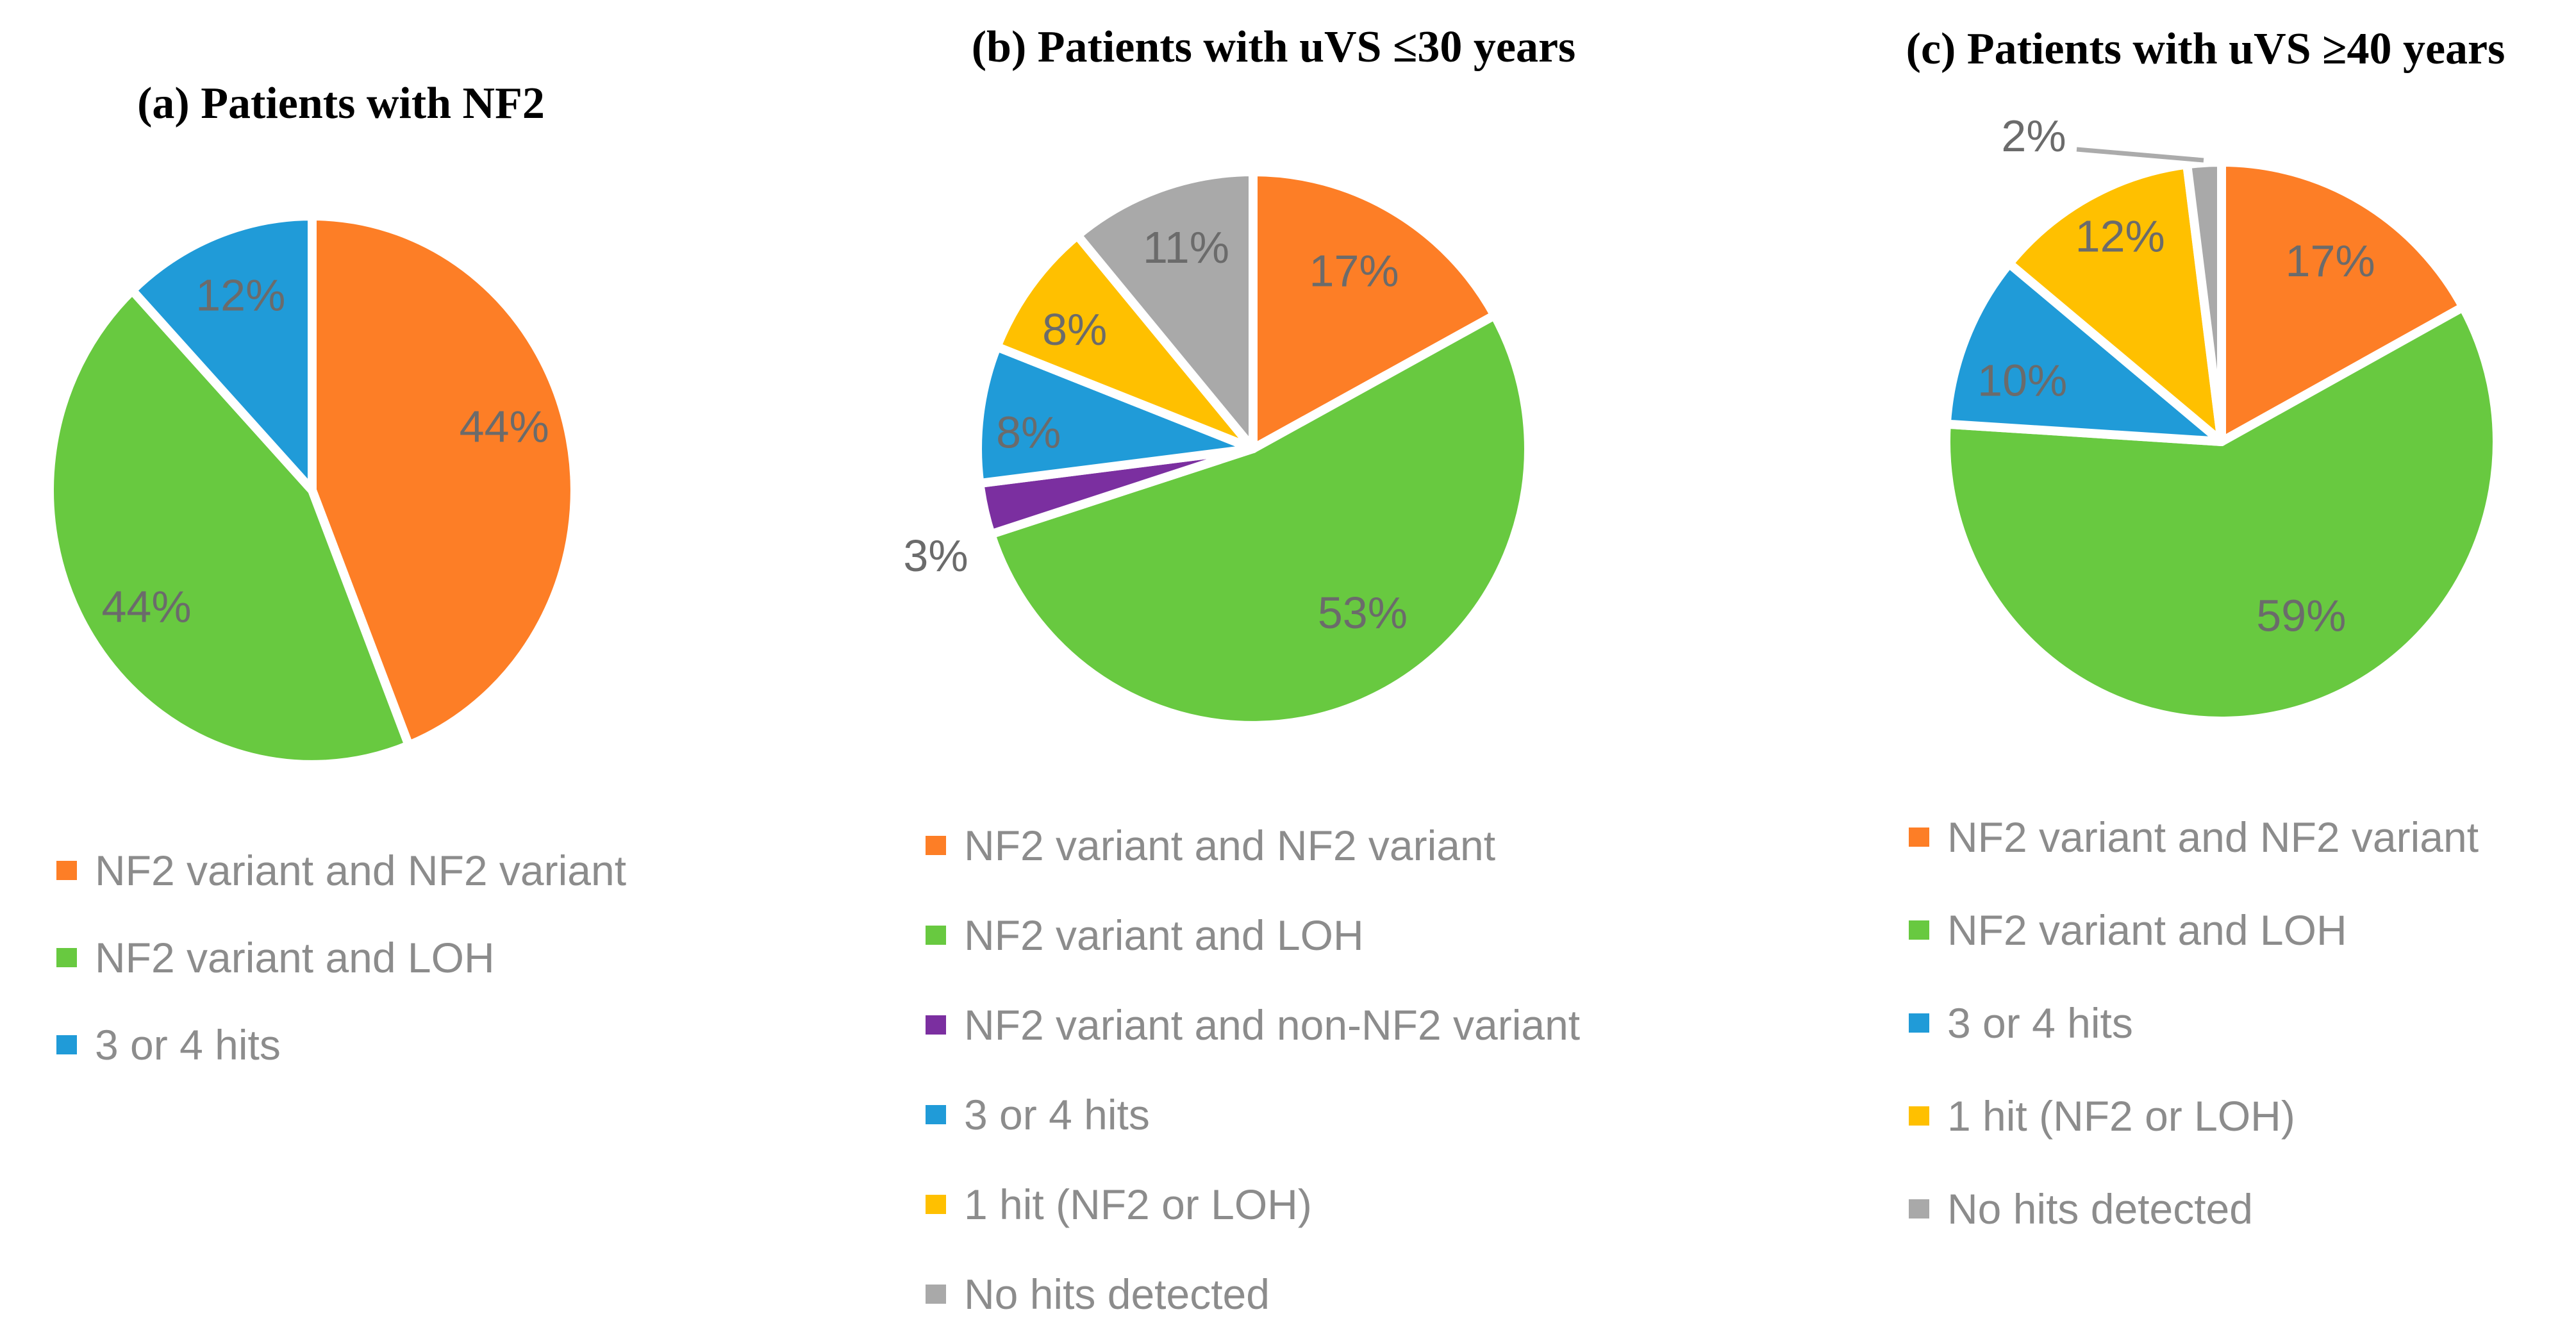 Image resolution: width=2576 pixels, height=1339 pixels. I want to click on panel-b-title: (b) Patients with uVS ≤30 years, so click(1274, 47).